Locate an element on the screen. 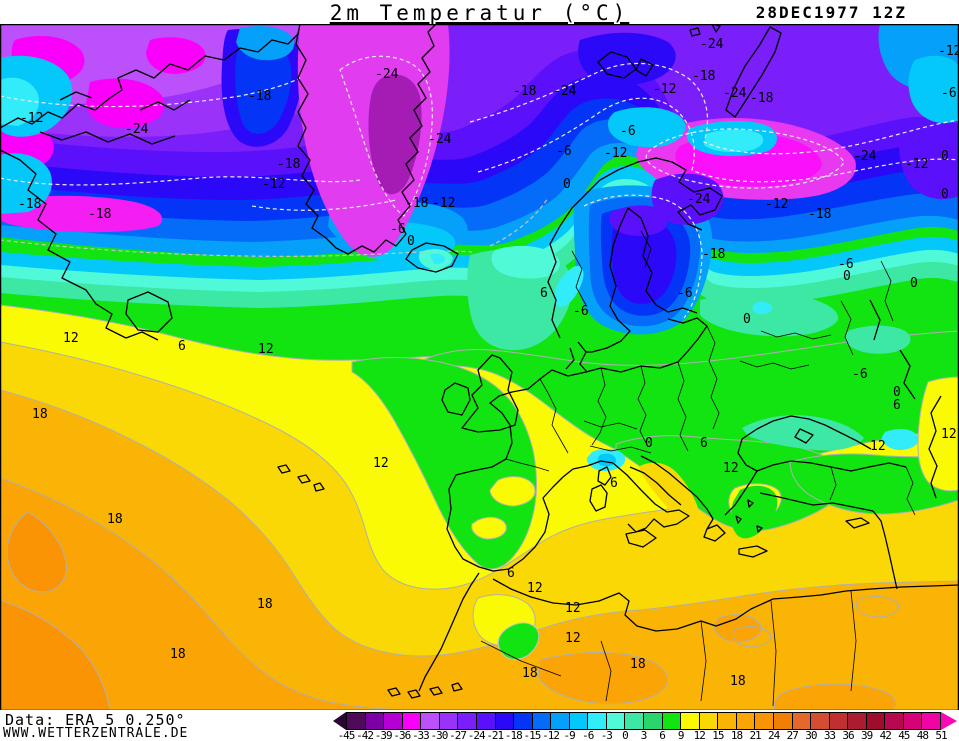 The width and height of the screenshot is (959, 741). colorbar-tick: -42 is located at coordinates (365, 735).